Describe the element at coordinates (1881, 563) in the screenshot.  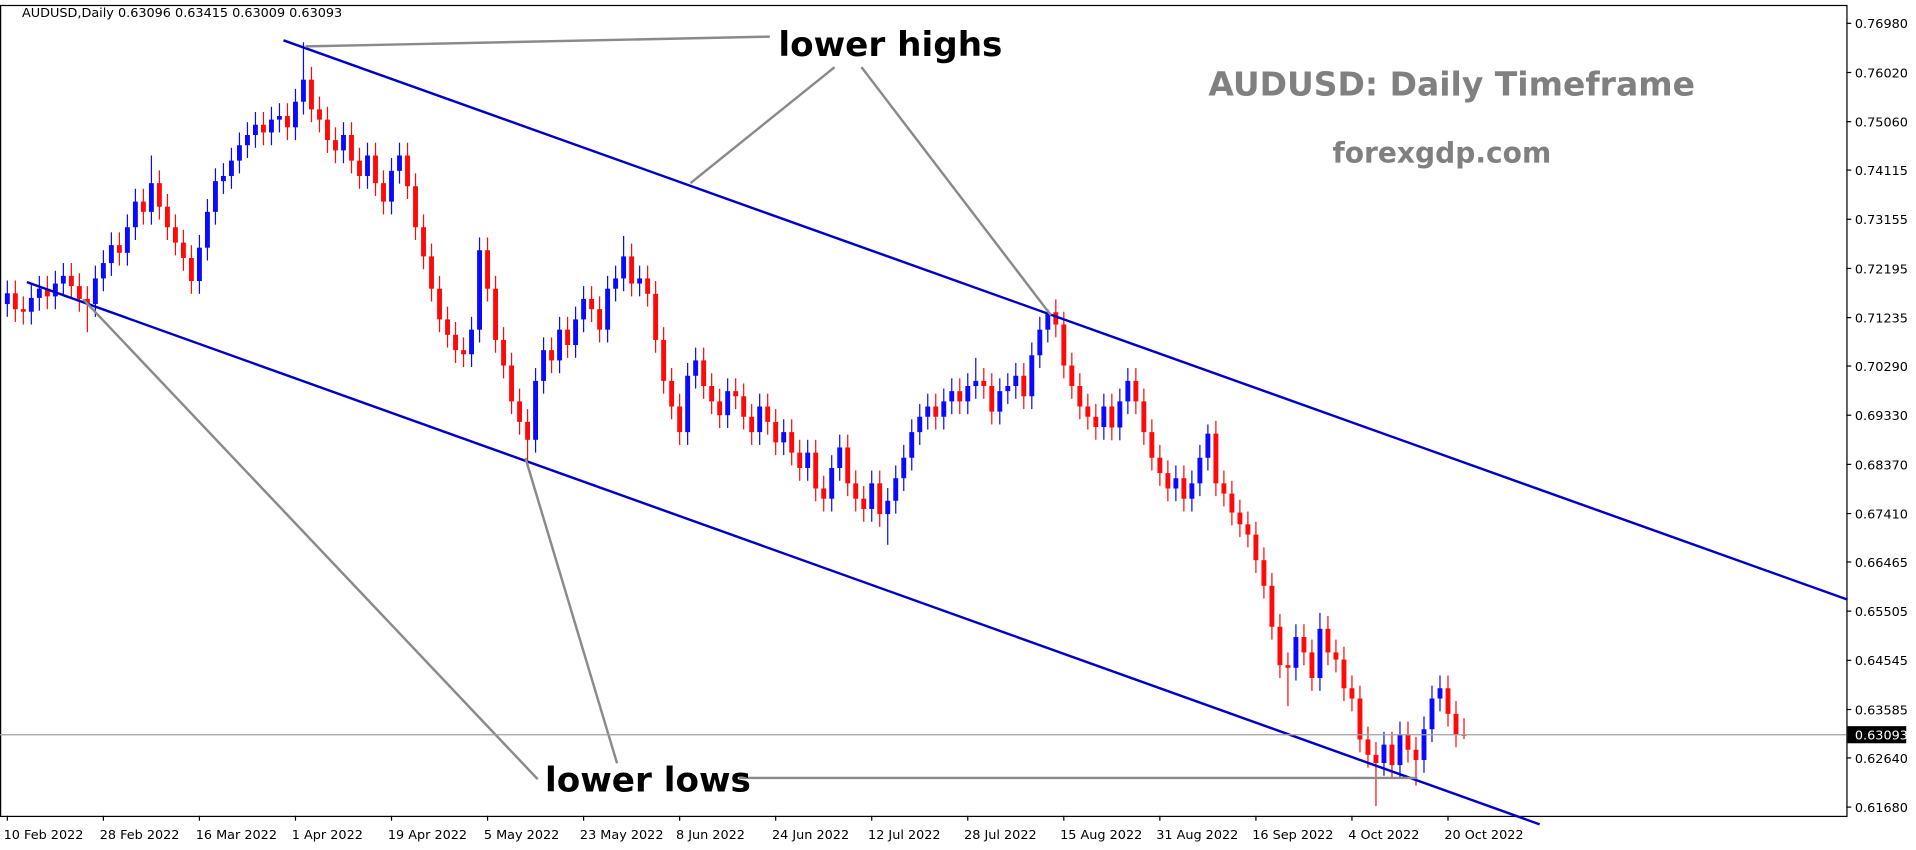
I see `y-tick-label: 0.66465` at that location.